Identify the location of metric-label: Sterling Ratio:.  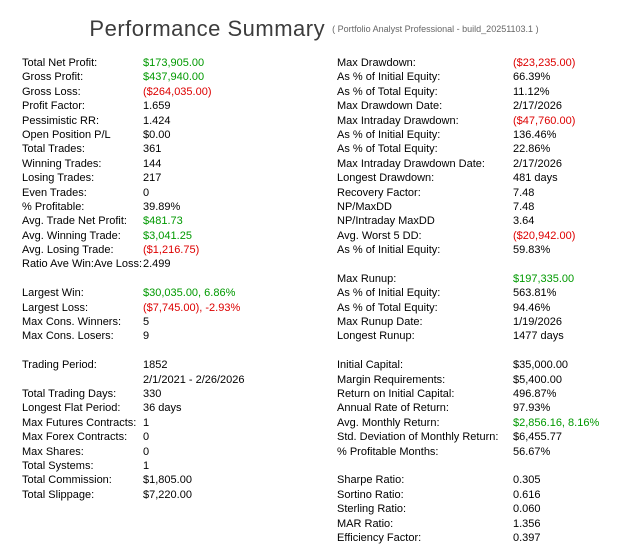
(372, 509).